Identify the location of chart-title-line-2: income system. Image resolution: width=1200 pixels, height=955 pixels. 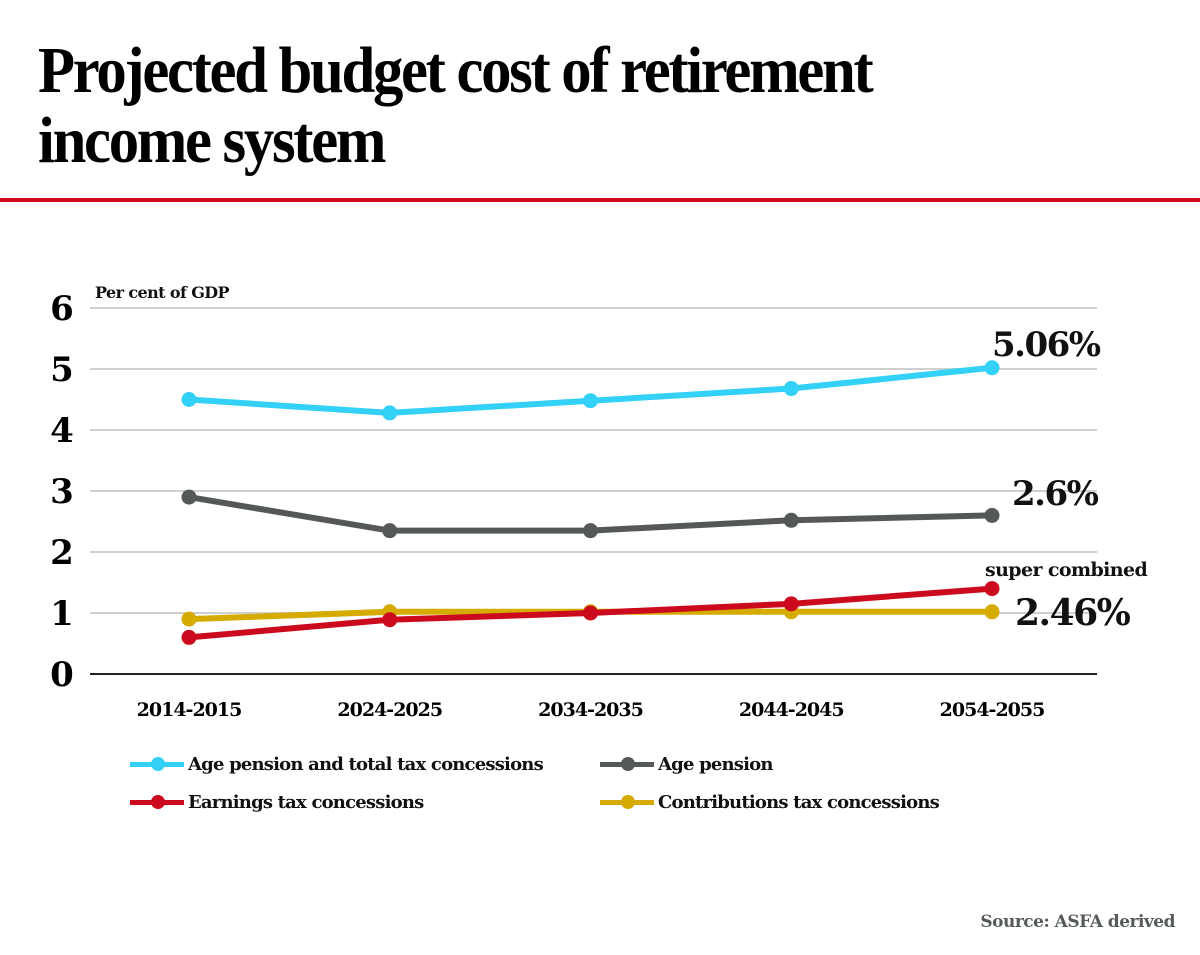
(212, 140).